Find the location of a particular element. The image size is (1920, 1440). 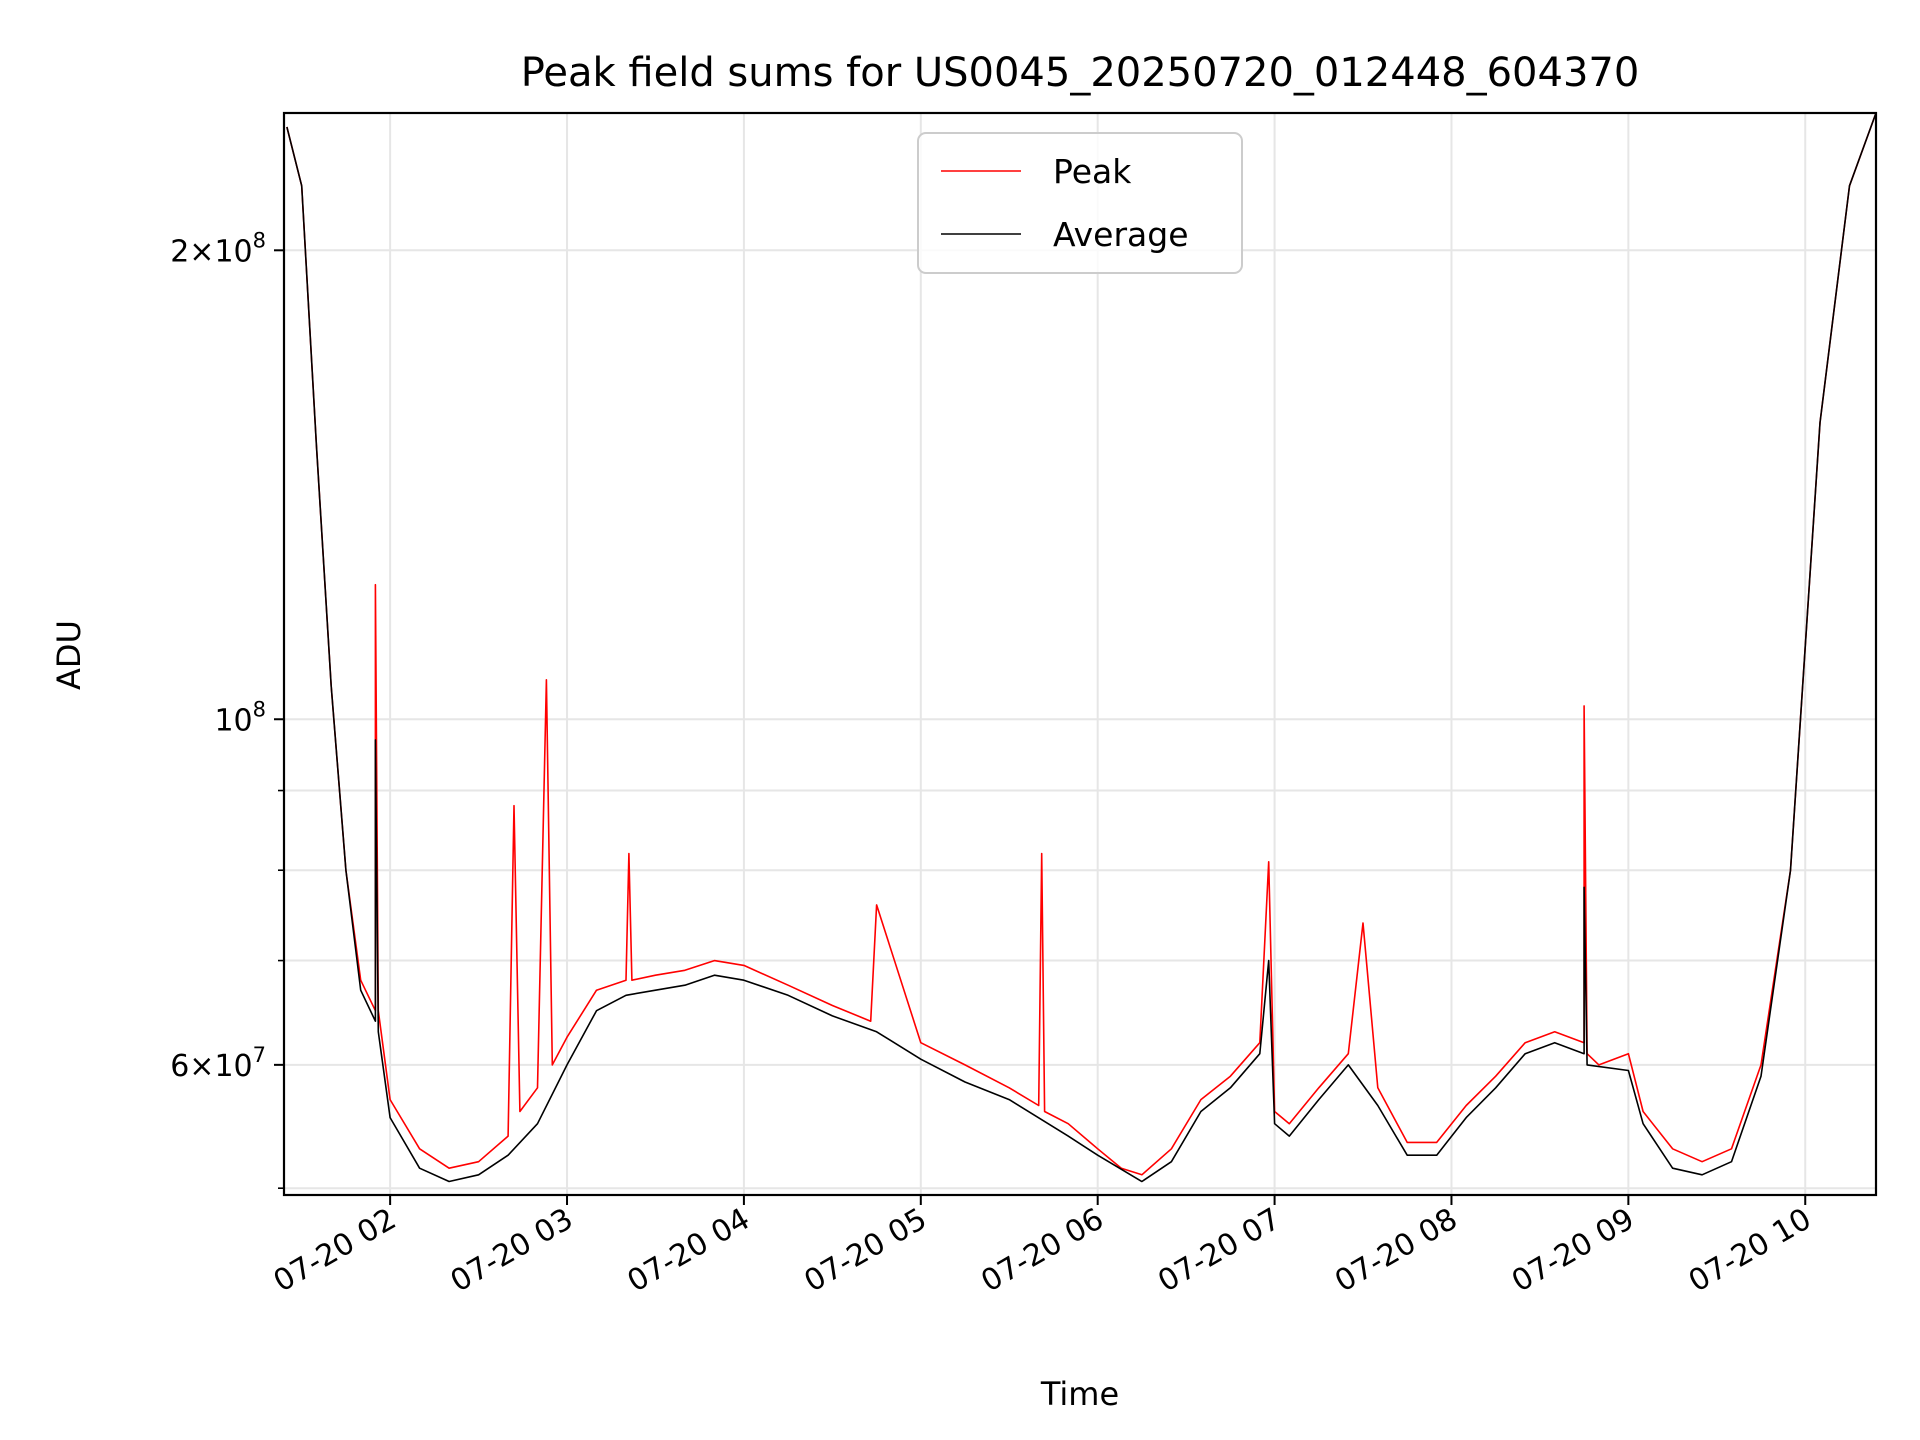

x-axis-label: Time is located at coordinates (1079, 1394).